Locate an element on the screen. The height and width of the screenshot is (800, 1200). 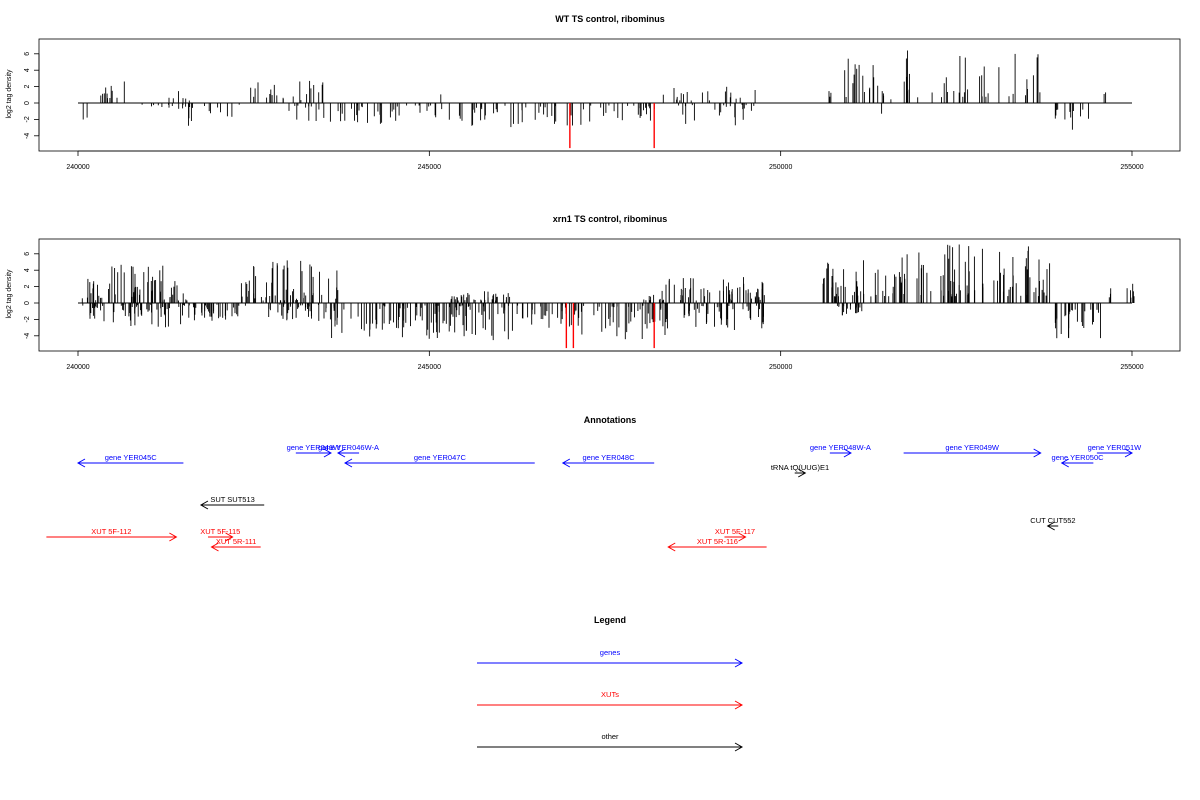
annotation-arrow: tRNA tQ(UUG)E1 is located at coordinates (800, 470).